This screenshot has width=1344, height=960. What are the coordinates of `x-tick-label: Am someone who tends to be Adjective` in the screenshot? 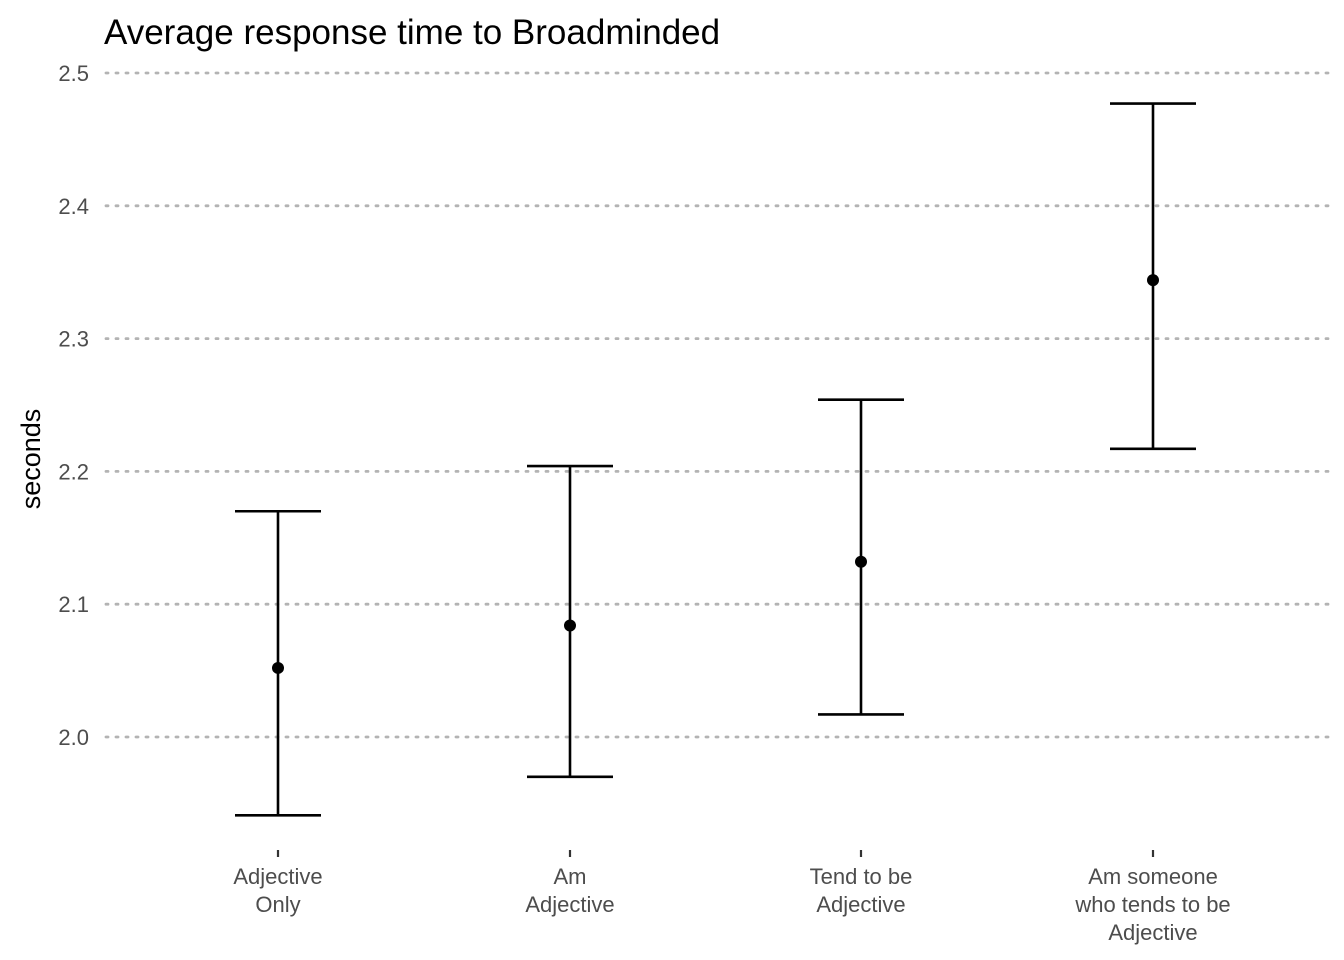 It's located at (1152, 904).